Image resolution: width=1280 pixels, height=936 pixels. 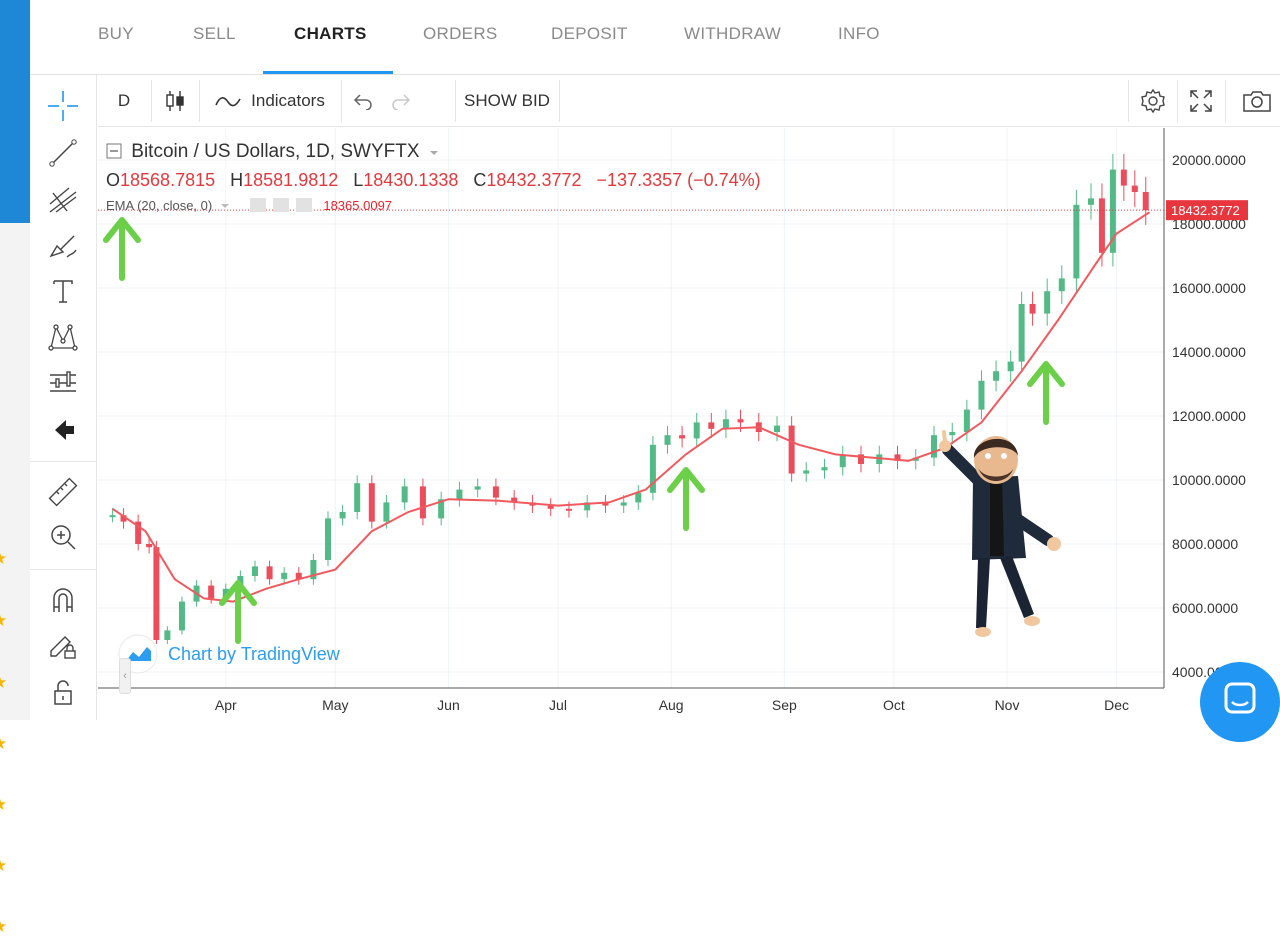 I want to click on drawing-toolbar, so click(x=63, y=397).